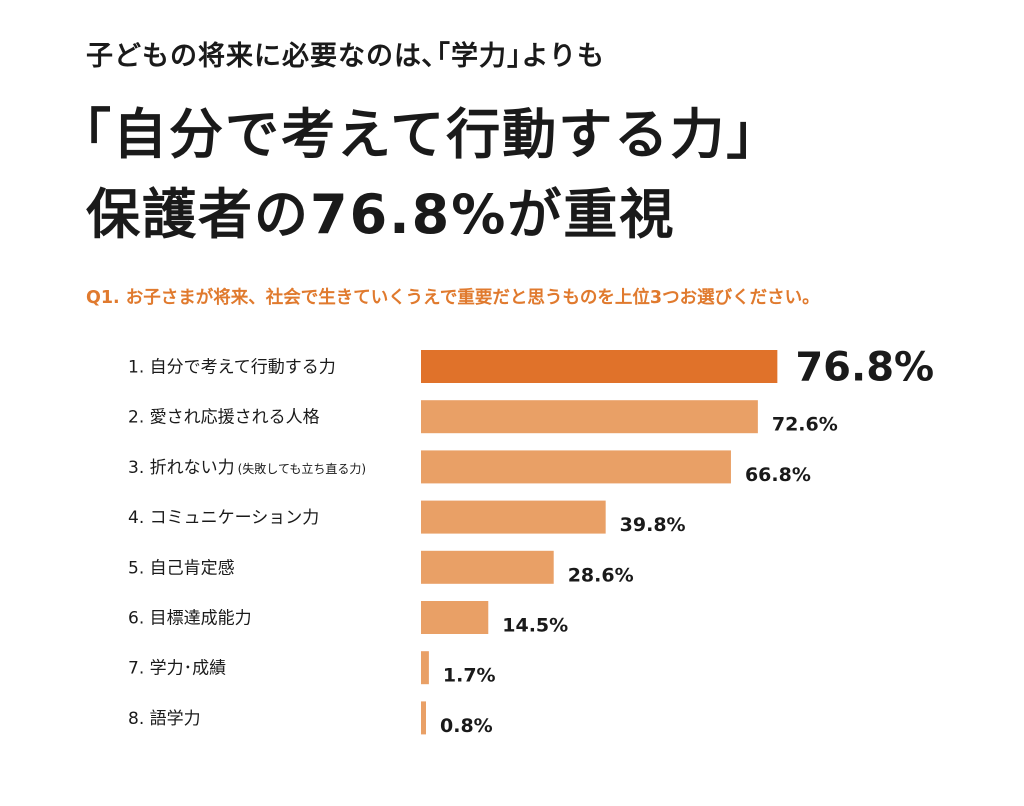 Image resolution: width=1024 pixels, height=806 pixels. What do you see at coordinates (535, 626) in the screenshot?
I see `value-label-6: 14.5%` at bounding box center [535, 626].